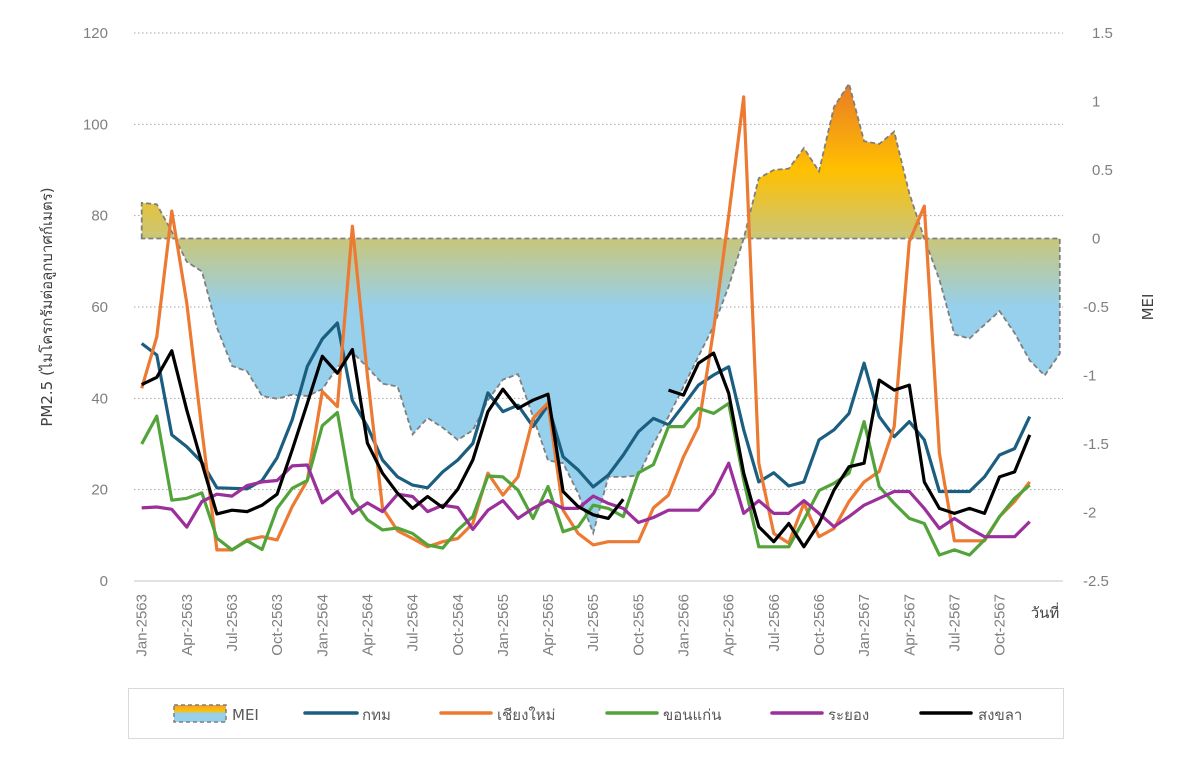 The width and height of the screenshot is (1200, 758). What do you see at coordinates (277, 625) in the screenshot?
I see `x-tick-label: Oct-2563` at bounding box center [277, 625].